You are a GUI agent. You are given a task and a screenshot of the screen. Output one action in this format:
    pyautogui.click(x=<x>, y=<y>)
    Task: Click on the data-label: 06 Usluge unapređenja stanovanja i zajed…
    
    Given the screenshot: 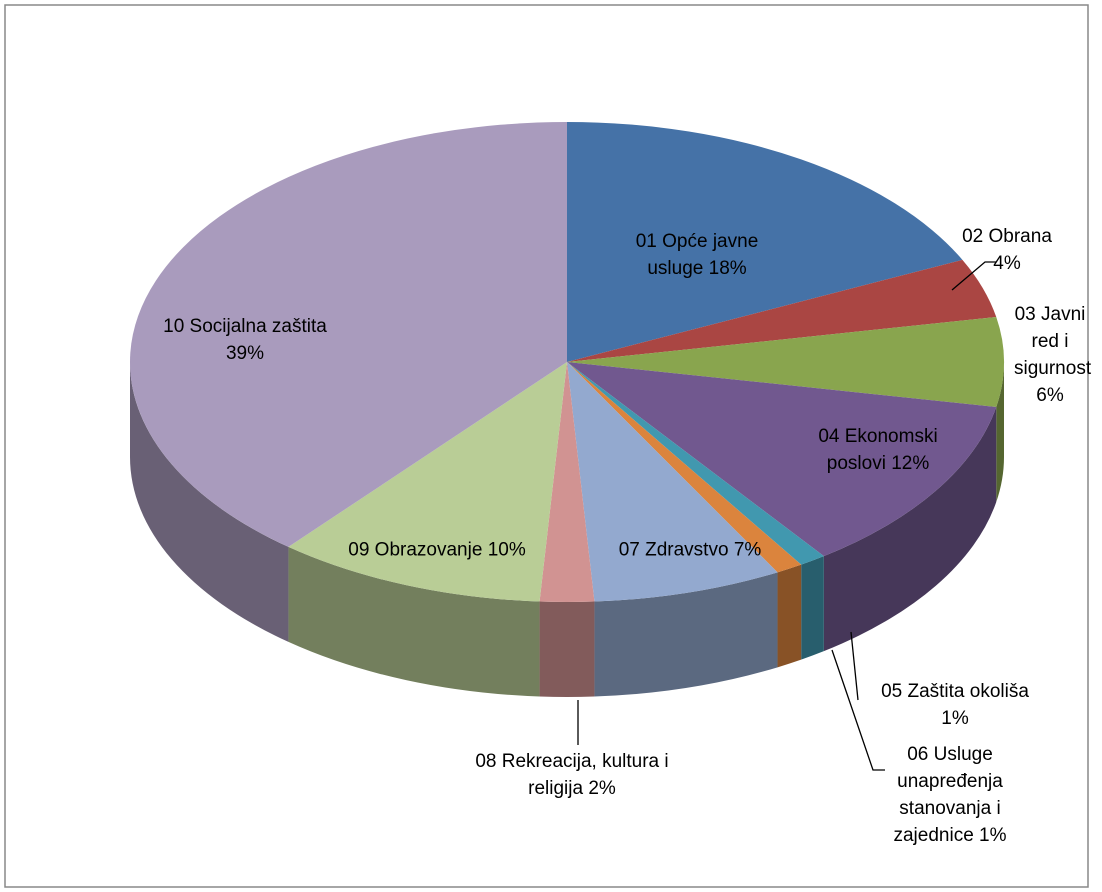 What is the action you would take?
    pyautogui.click(x=950, y=795)
    